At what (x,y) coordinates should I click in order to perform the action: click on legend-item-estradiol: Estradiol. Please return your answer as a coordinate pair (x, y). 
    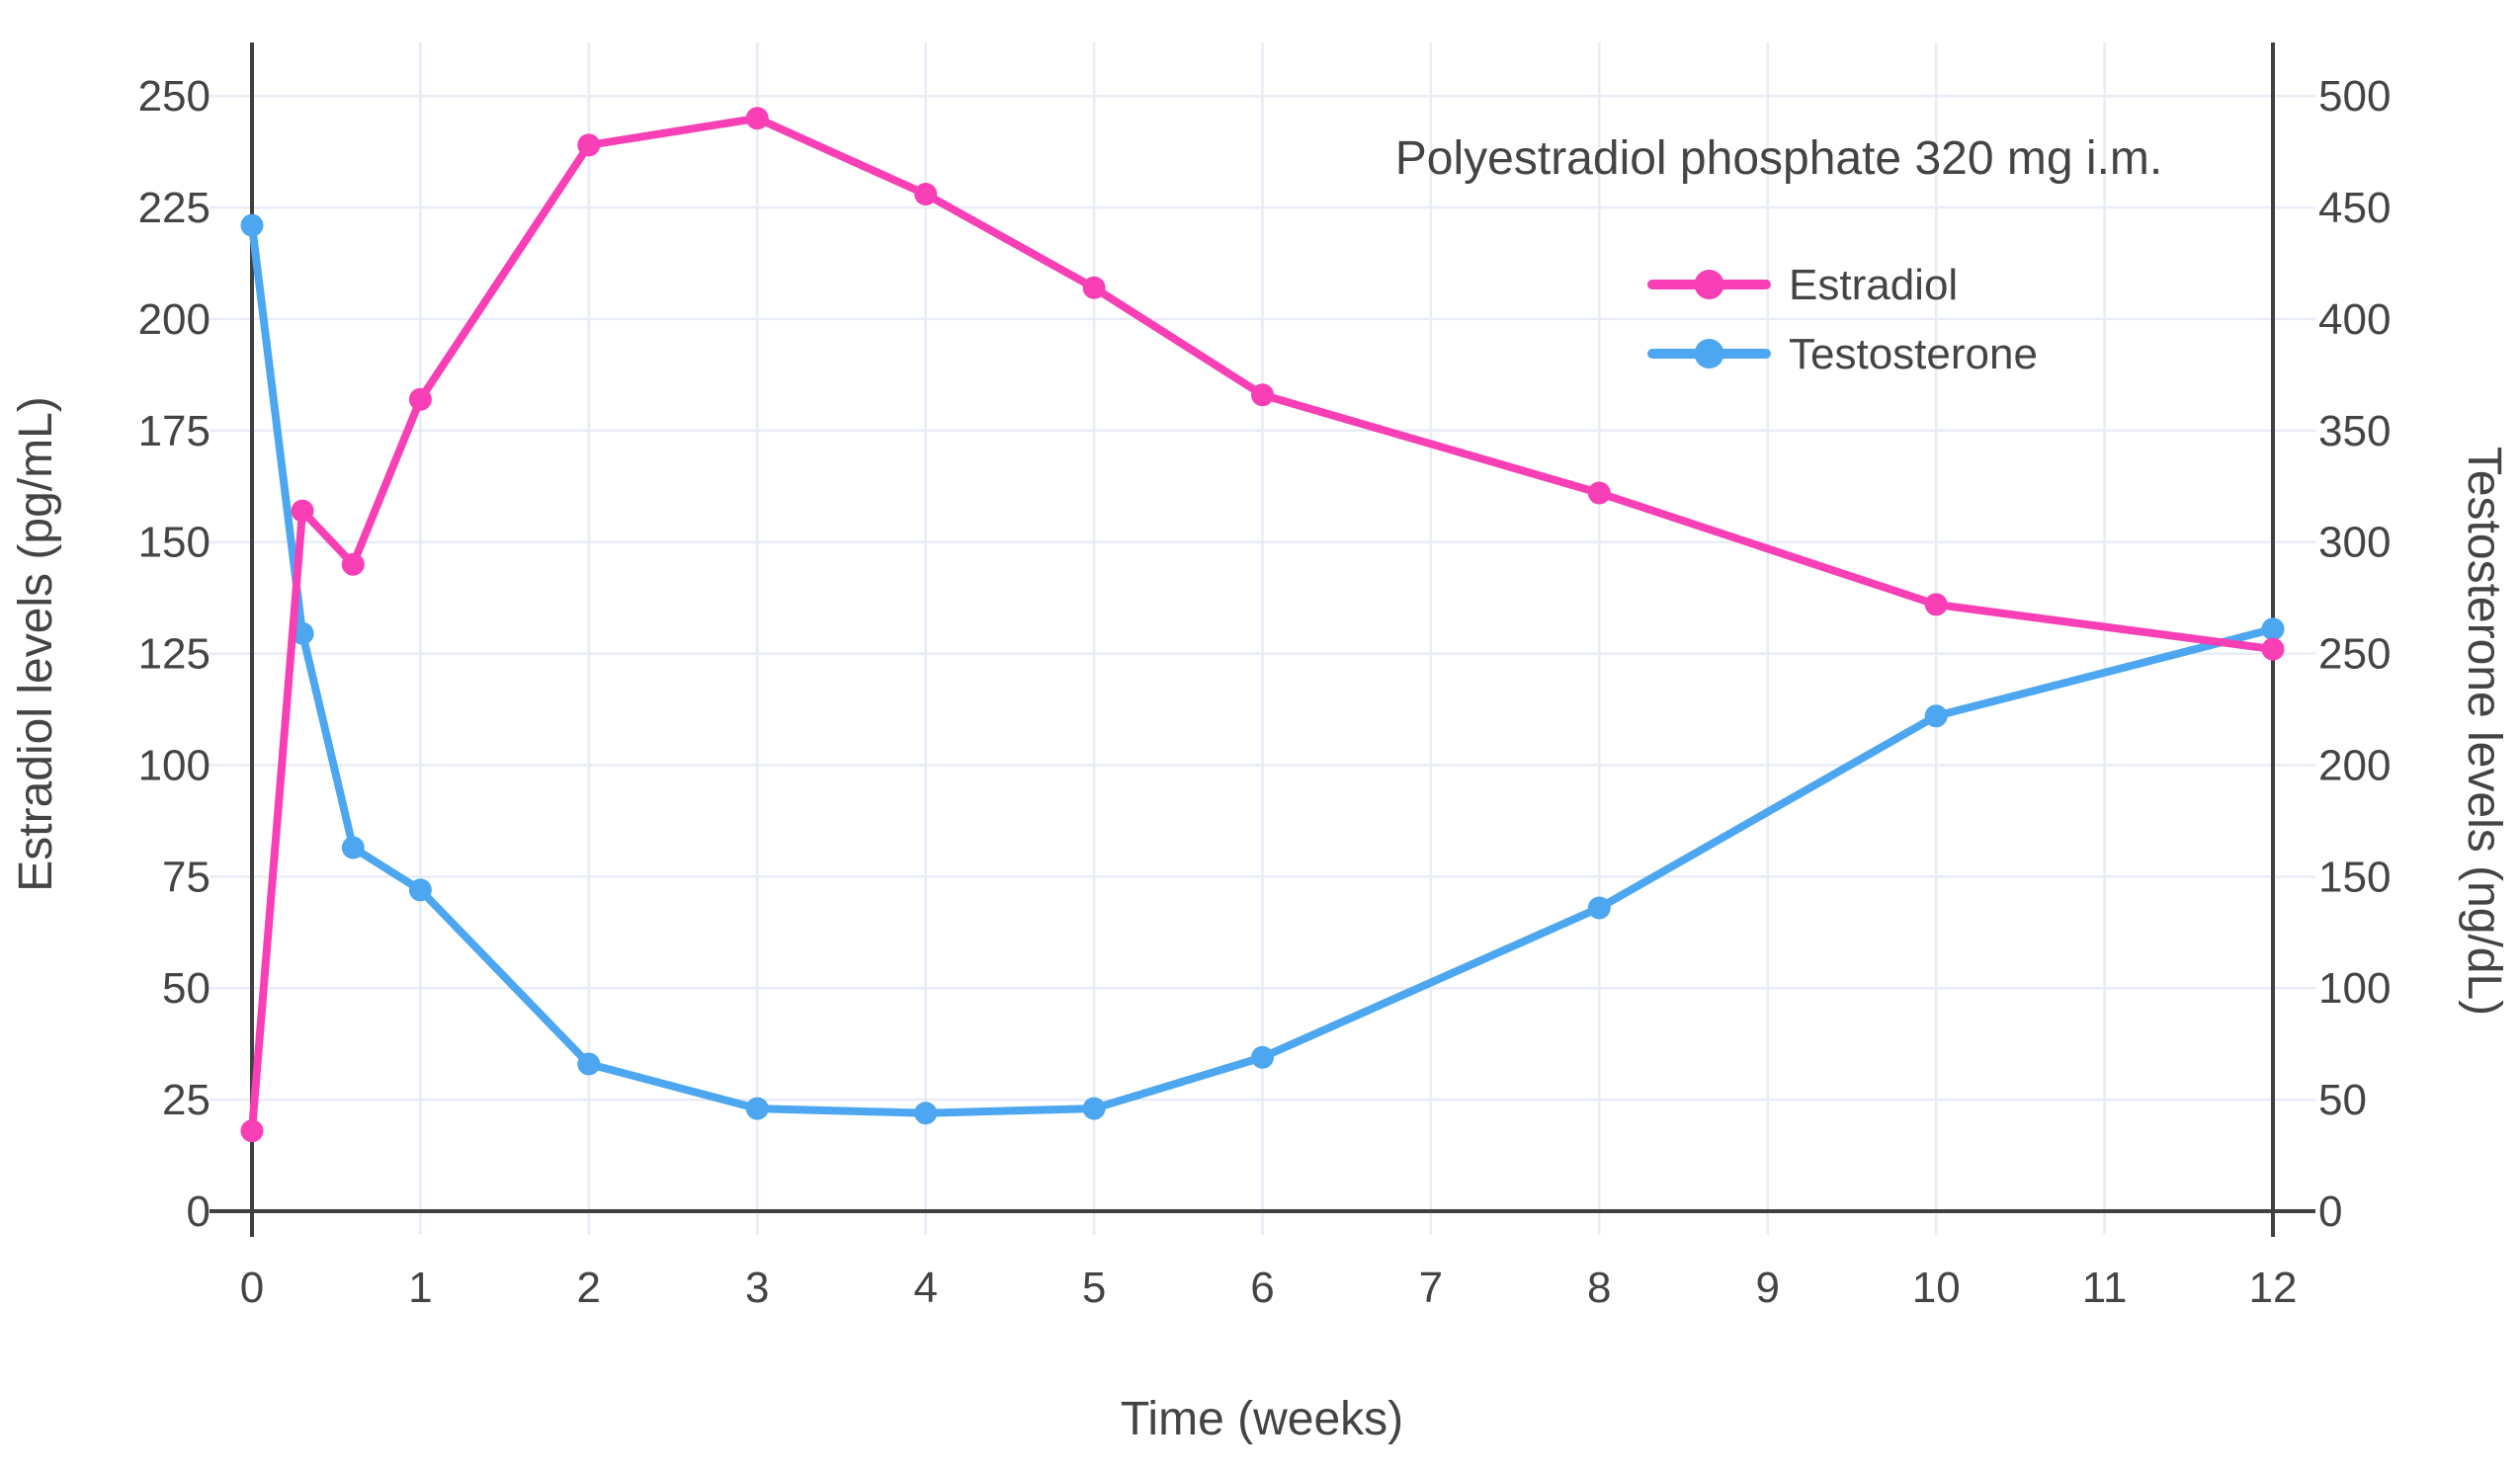
    Looking at the image, I should click on (1802, 285).